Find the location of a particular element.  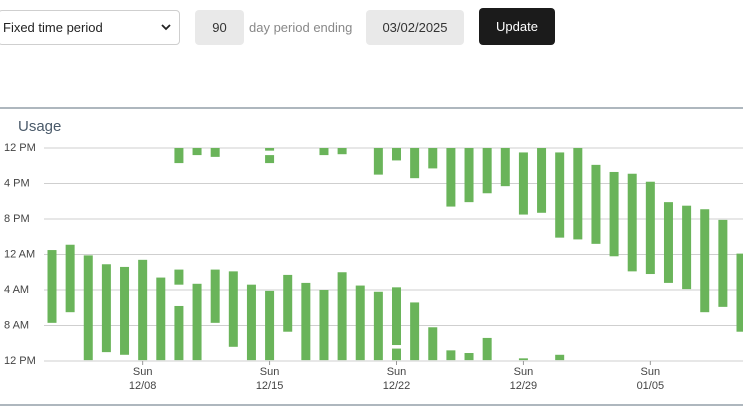

y-tick-label: 8 PM is located at coordinates (17, 219).